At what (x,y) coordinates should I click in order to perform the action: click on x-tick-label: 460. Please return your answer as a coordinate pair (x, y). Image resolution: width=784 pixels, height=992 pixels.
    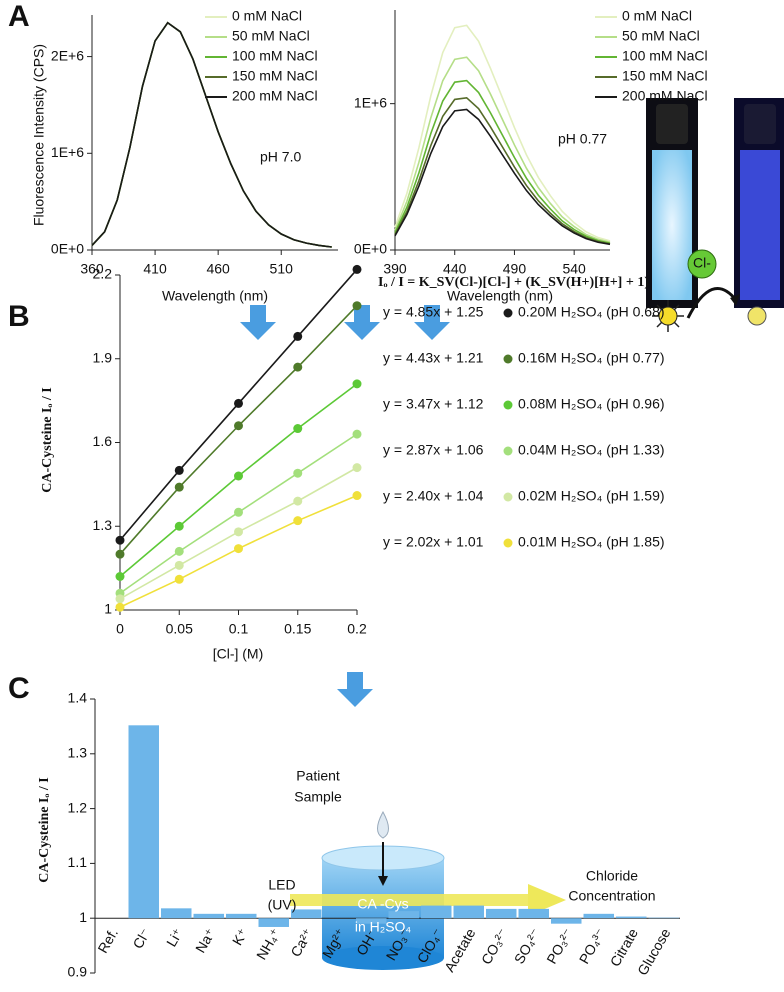
    Looking at the image, I should click on (218, 269).